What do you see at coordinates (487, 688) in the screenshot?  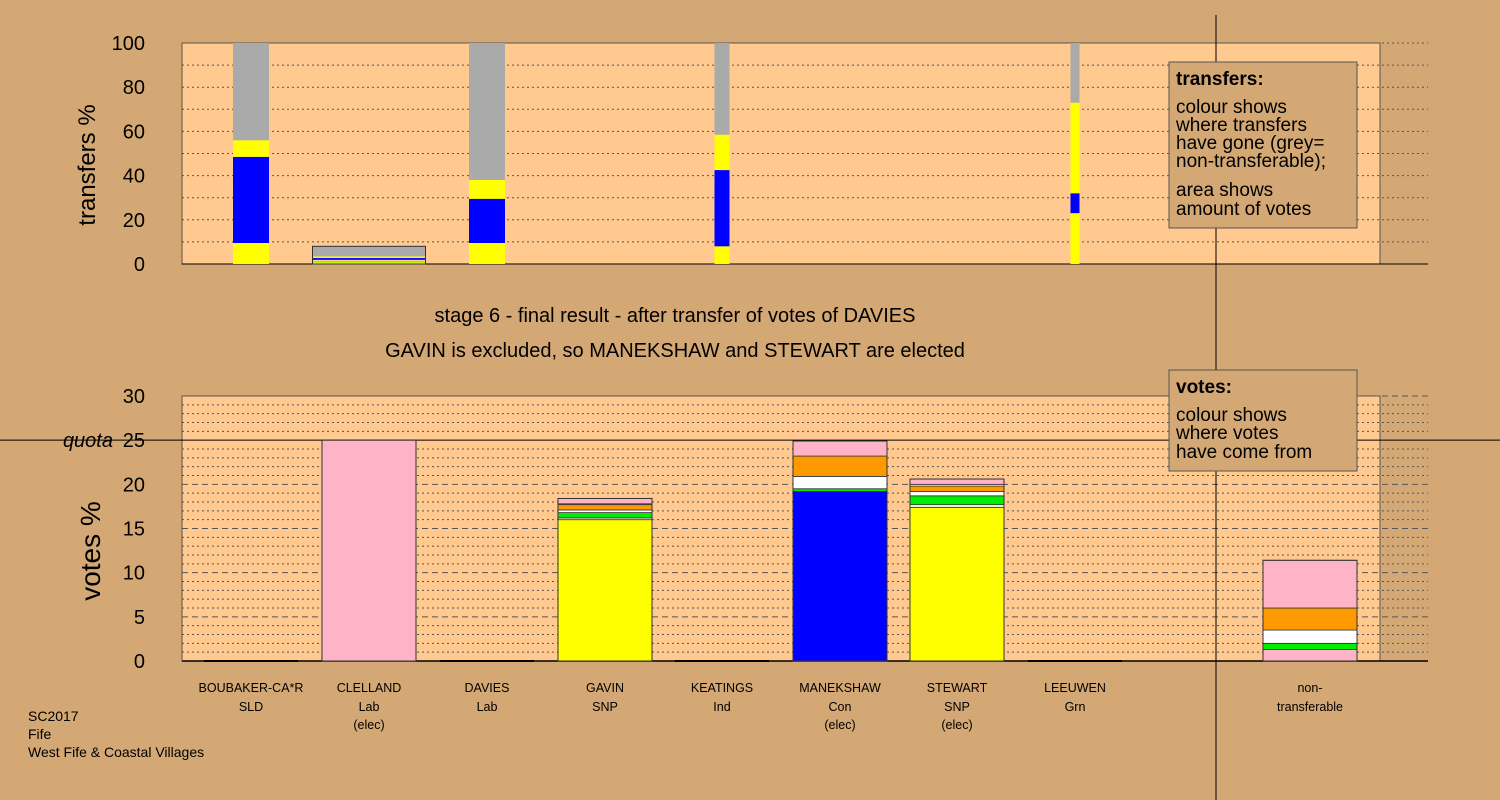 I see `candidate-name: DAVIES` at bounding box center [487, 688].